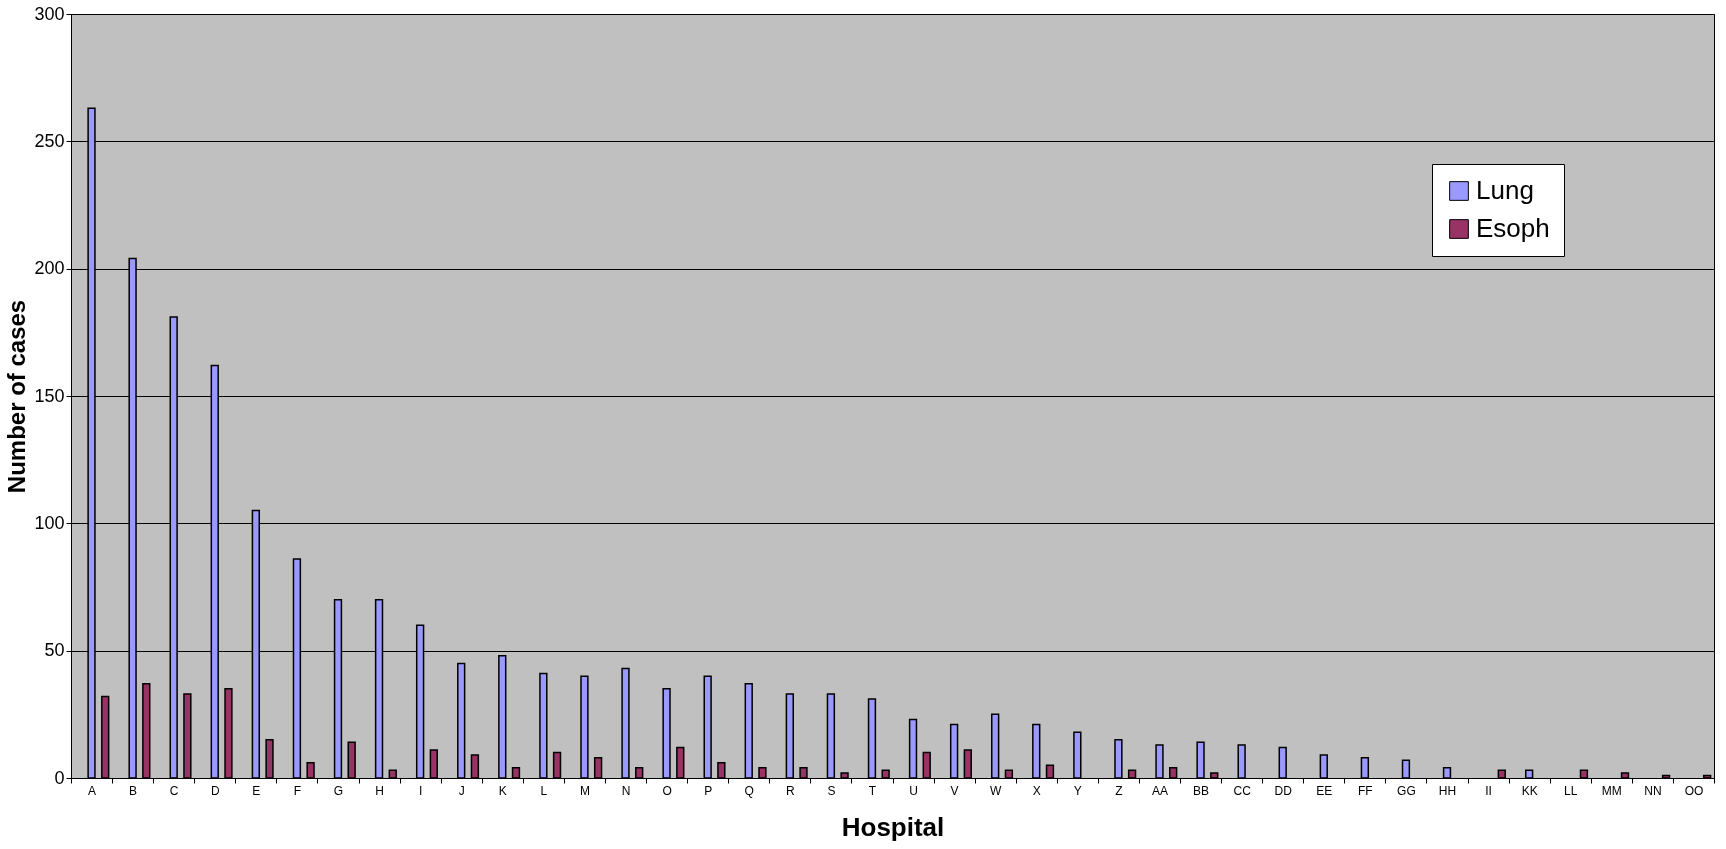  Describe the element at coordinates (708, 790) in the screenshot. I see `x-tick-label: P` at that location.